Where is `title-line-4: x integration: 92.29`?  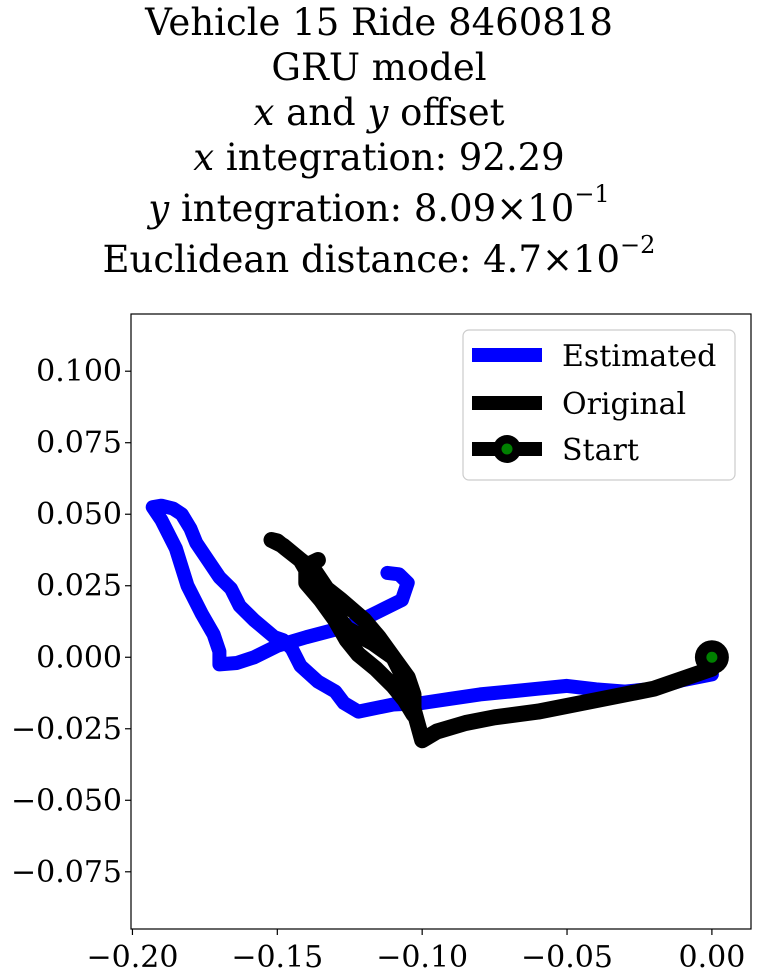
title-line-4: x integration: 92.29 is located at coordinates (379, 157).